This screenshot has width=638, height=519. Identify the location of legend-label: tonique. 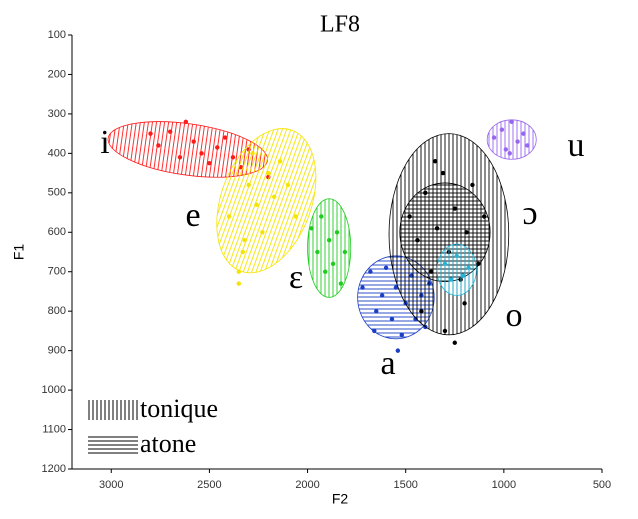
(179, 408).